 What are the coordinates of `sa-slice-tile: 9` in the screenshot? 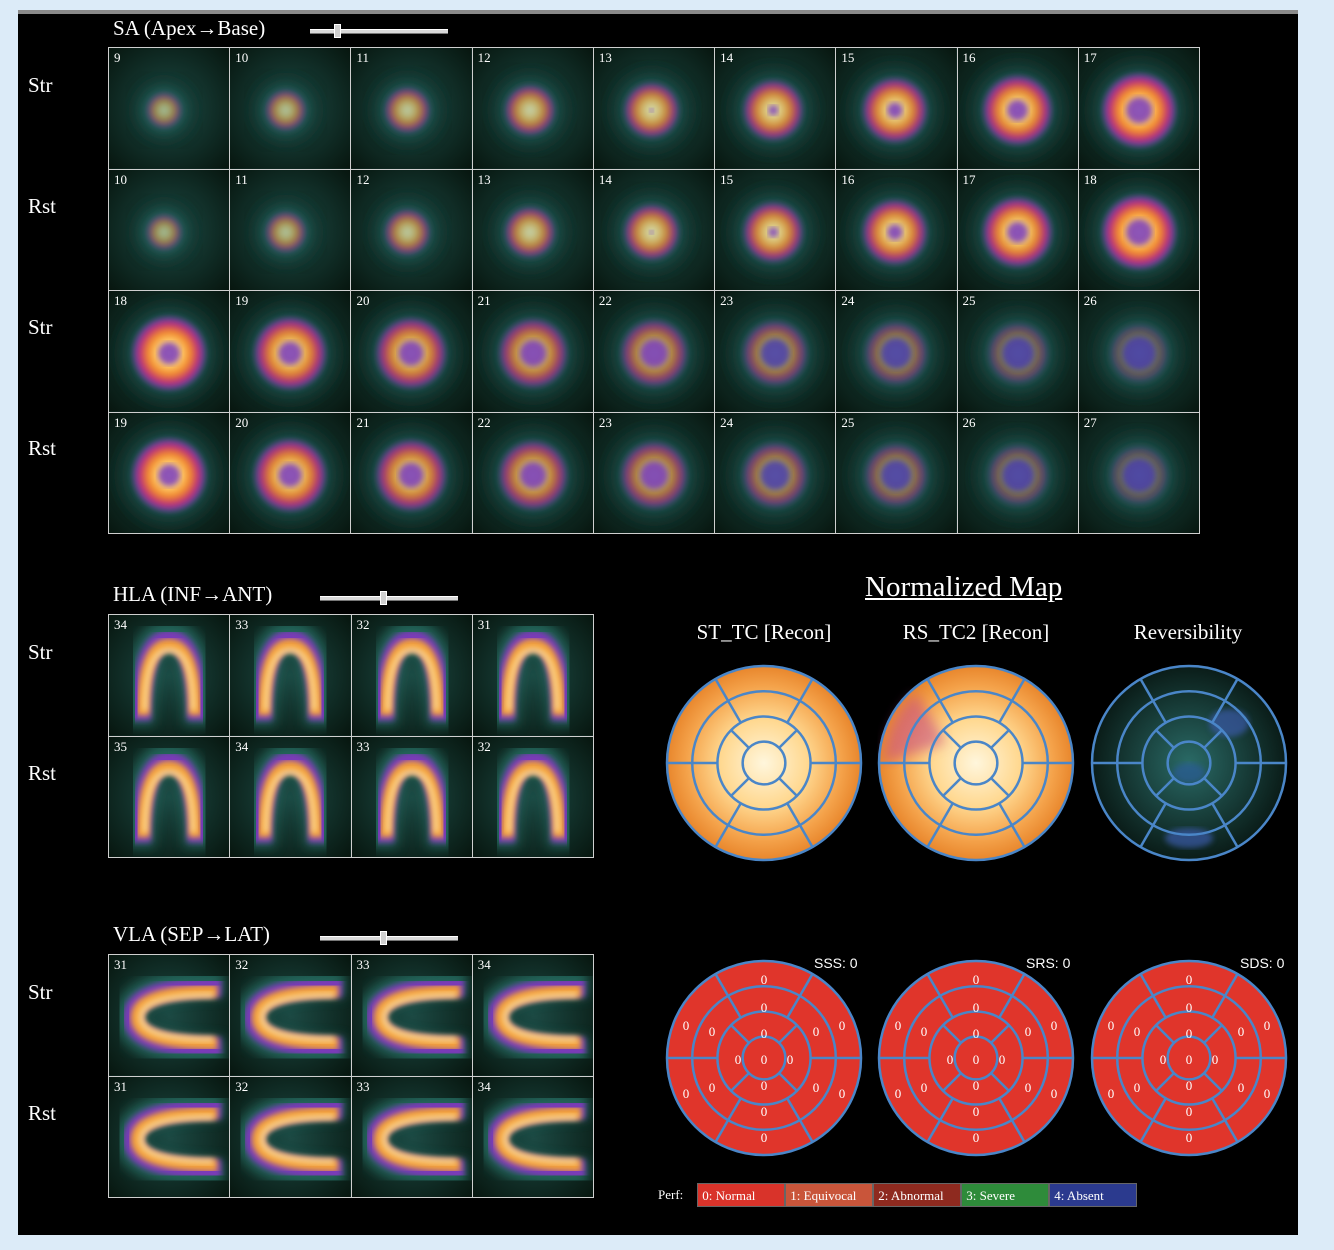 It's located at (169, 108).